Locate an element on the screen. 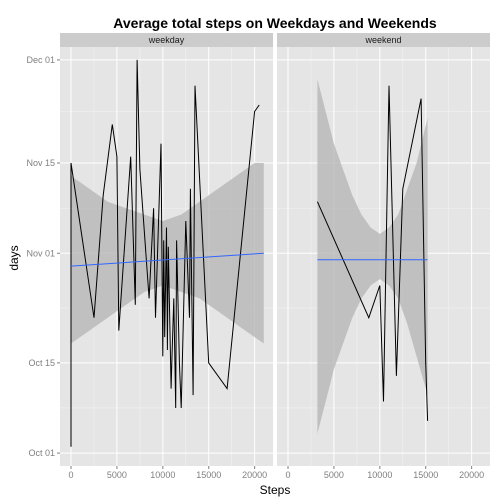 Image resolution: width=504 pixels, height=504 pixels. confidence-ribbon is located at coordinates (167, 253).